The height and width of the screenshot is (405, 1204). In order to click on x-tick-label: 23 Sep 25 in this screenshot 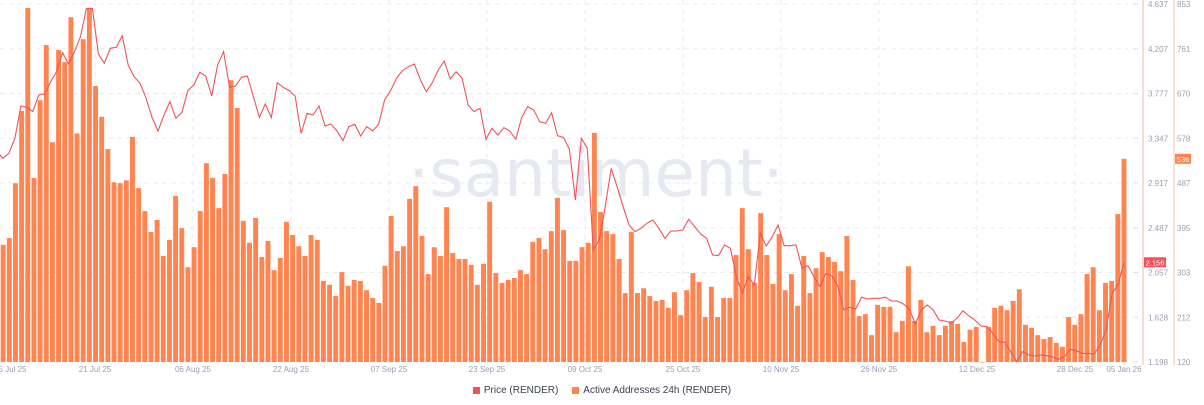, I will do `click(487, 369)`.